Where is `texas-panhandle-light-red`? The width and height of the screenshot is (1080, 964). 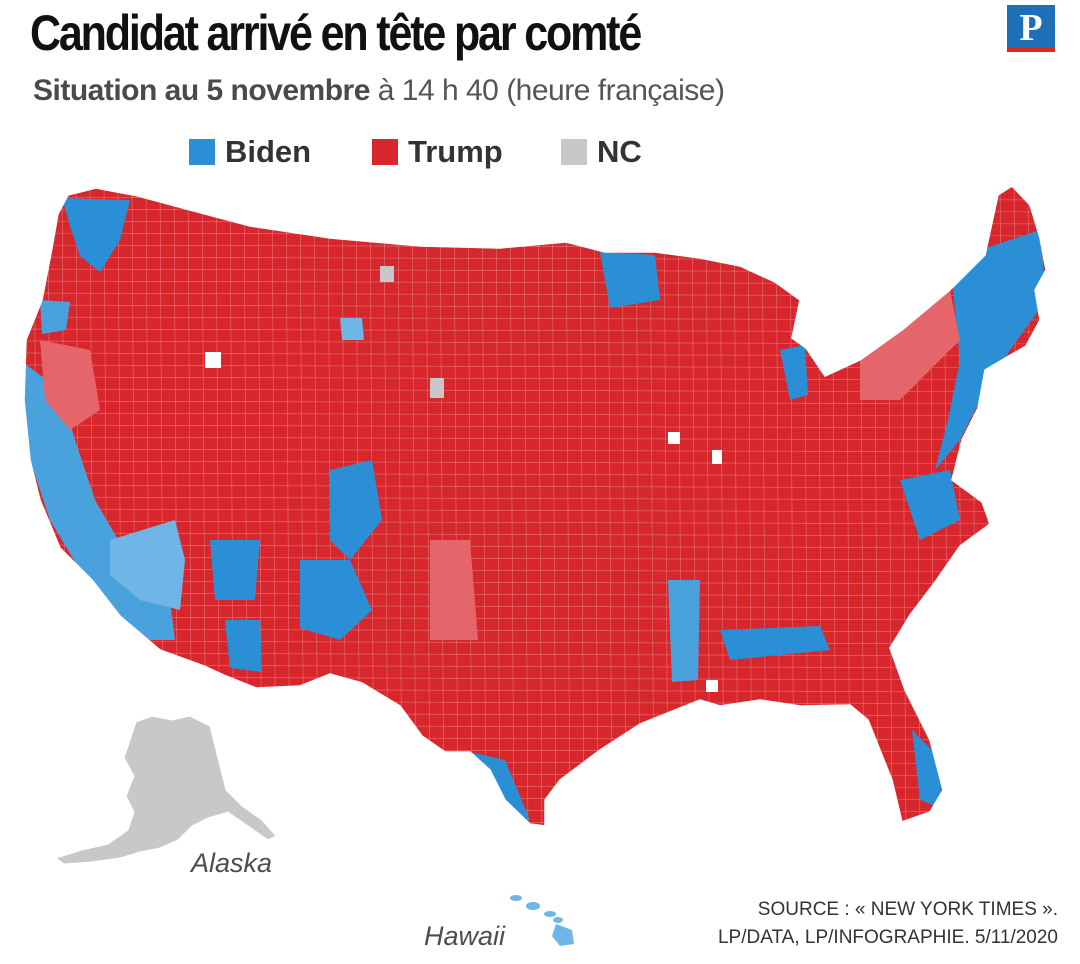
texas-panhandle-light-red is located at coordinates (454, 590).